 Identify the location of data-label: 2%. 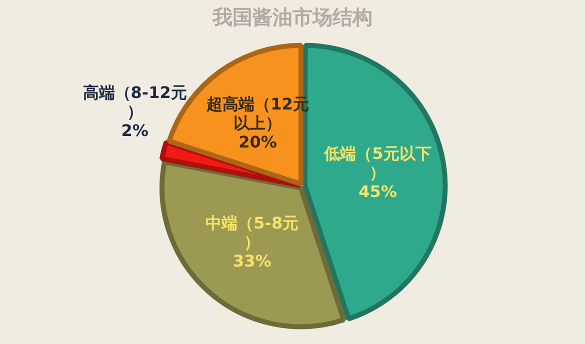
(134, 130).